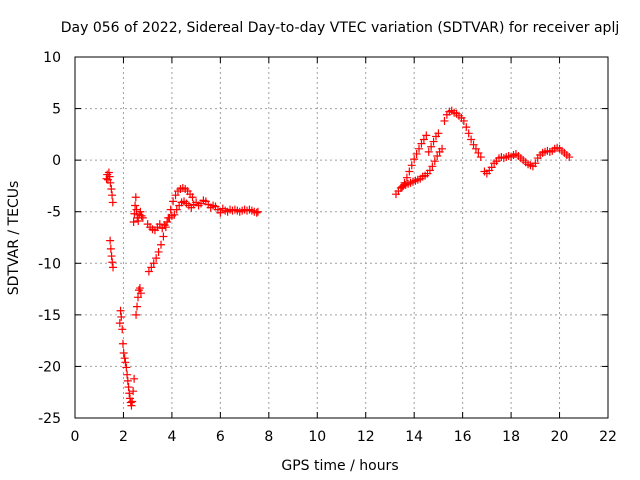 The image size is (640, 480). Describe the element at coordinates (608, 437) in the screenshot. I see `x-tick-label: 22` at that location.